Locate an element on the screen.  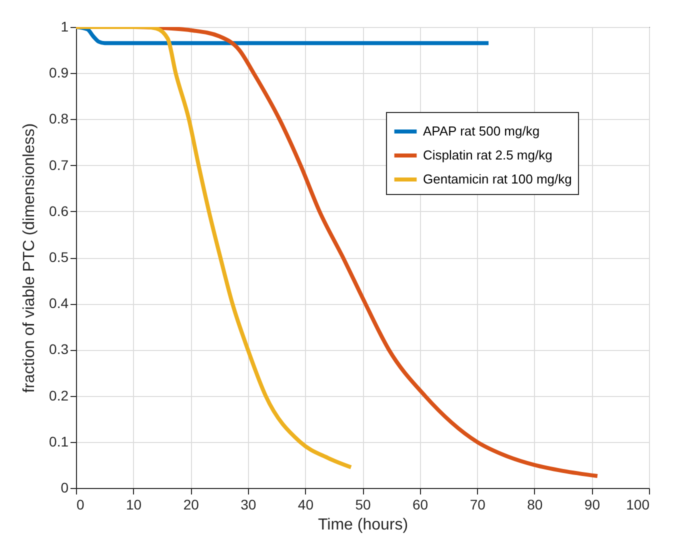
x-tick-label: 70 is located at coordinates (478, 504).